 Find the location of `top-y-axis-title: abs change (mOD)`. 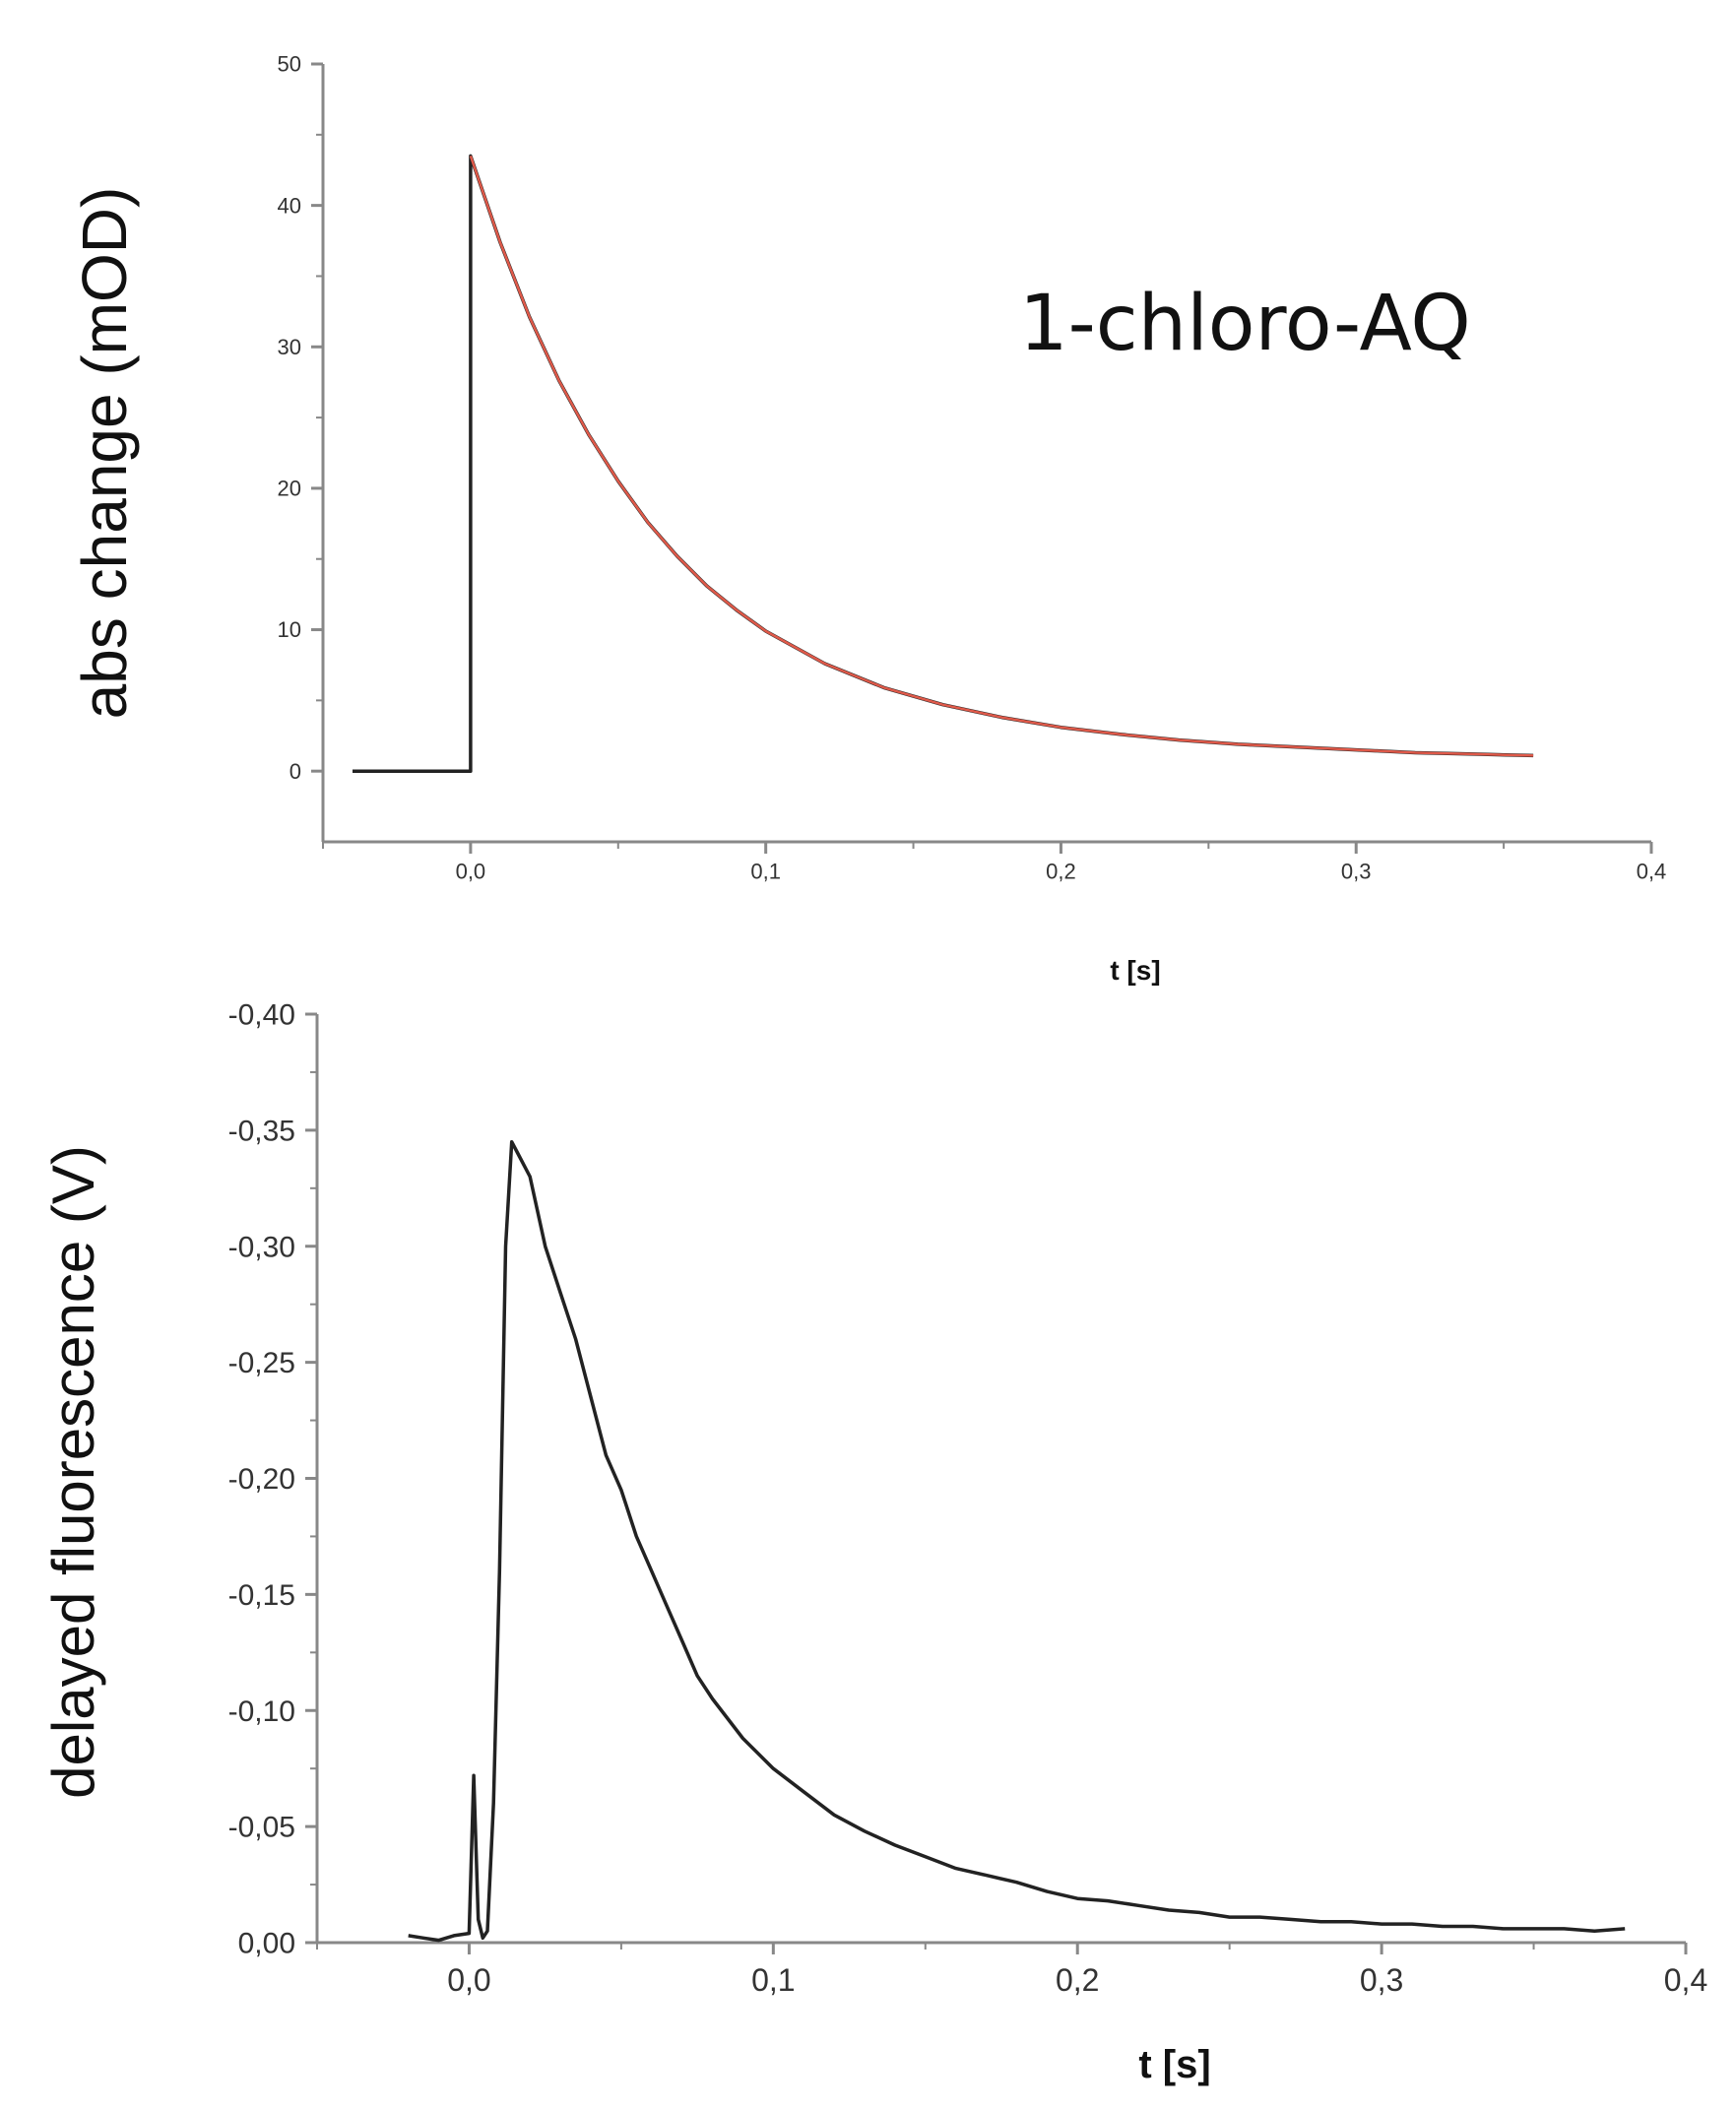

top-y-axis-title: abs change (mOD) is located at coordinates (104, 453).